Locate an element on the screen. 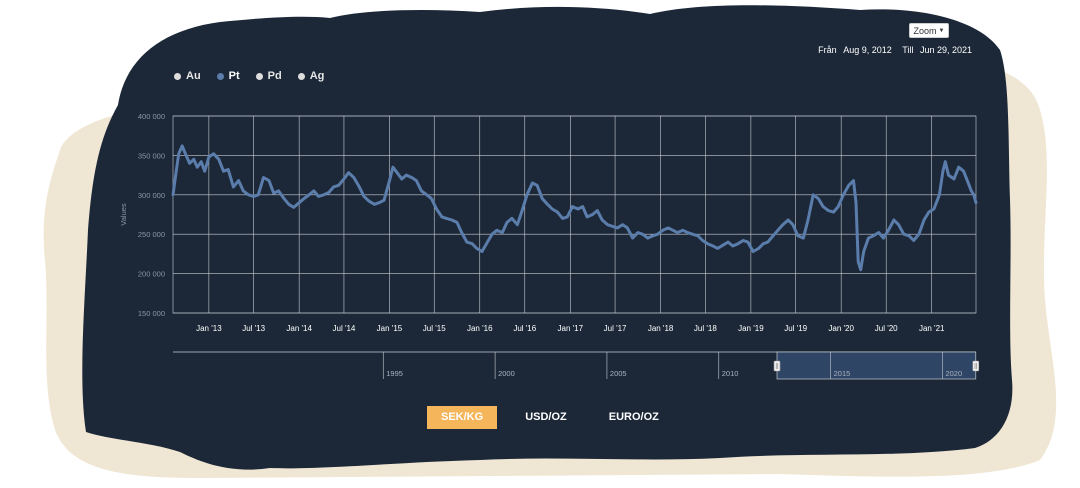  range-to-value: Jun 29, 2021 is located at coordinates (945, 50).